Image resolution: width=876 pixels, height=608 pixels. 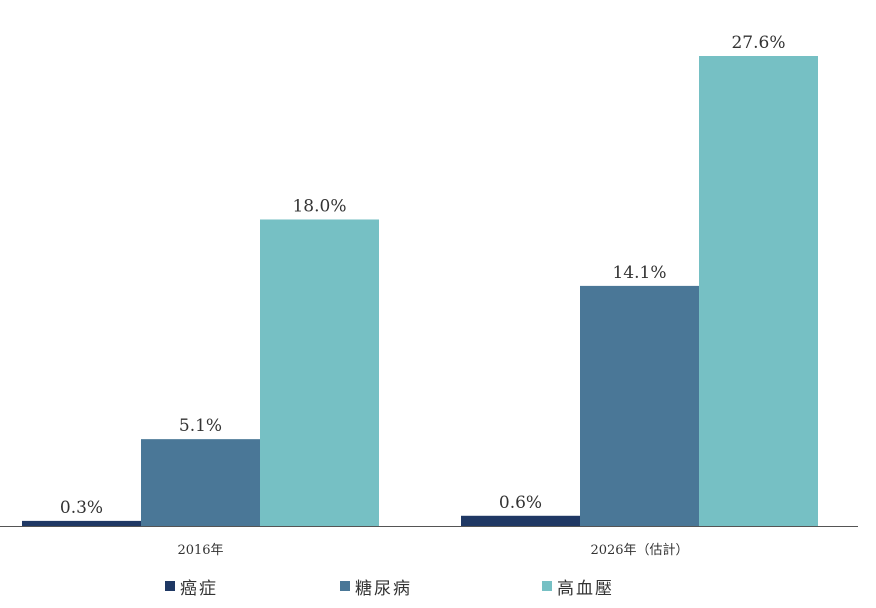 I want to click on legend-item-hypertension: 高血壓, so click(x=578, y=586).